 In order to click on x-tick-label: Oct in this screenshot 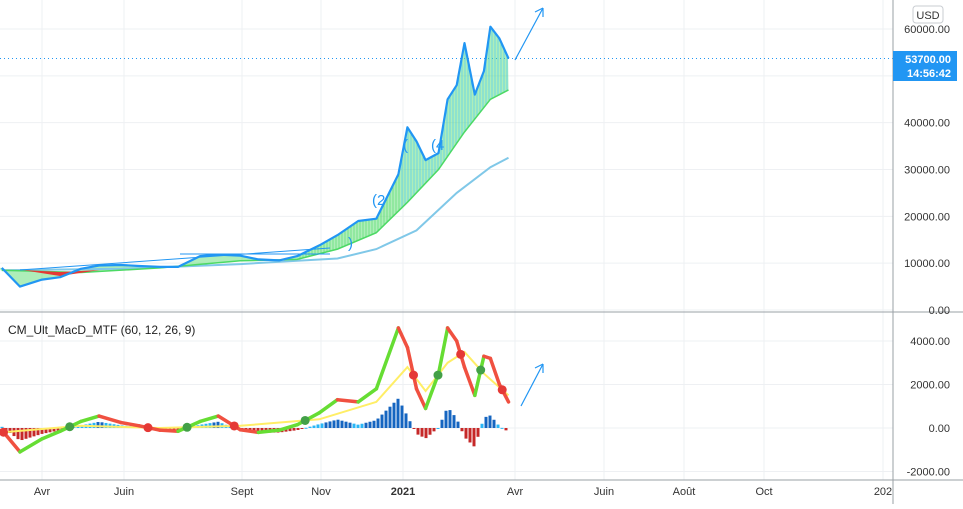, I will do `click(763, 492)`.